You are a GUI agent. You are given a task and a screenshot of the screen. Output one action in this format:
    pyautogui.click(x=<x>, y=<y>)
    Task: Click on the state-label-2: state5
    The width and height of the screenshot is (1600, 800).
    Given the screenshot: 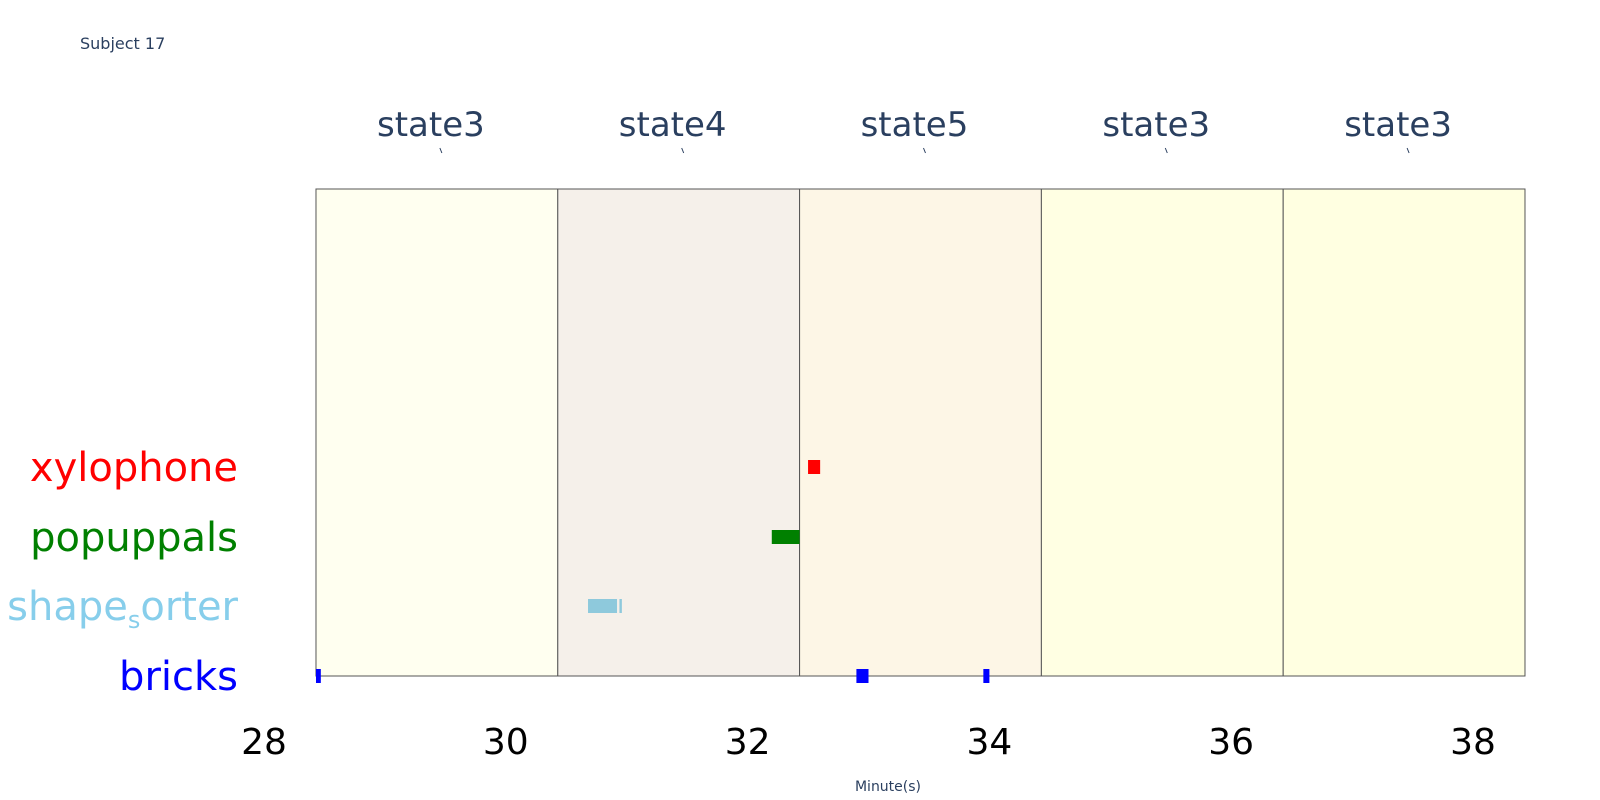 What is the action you would take?
    pyautogui.click(x=915, y=125)
    